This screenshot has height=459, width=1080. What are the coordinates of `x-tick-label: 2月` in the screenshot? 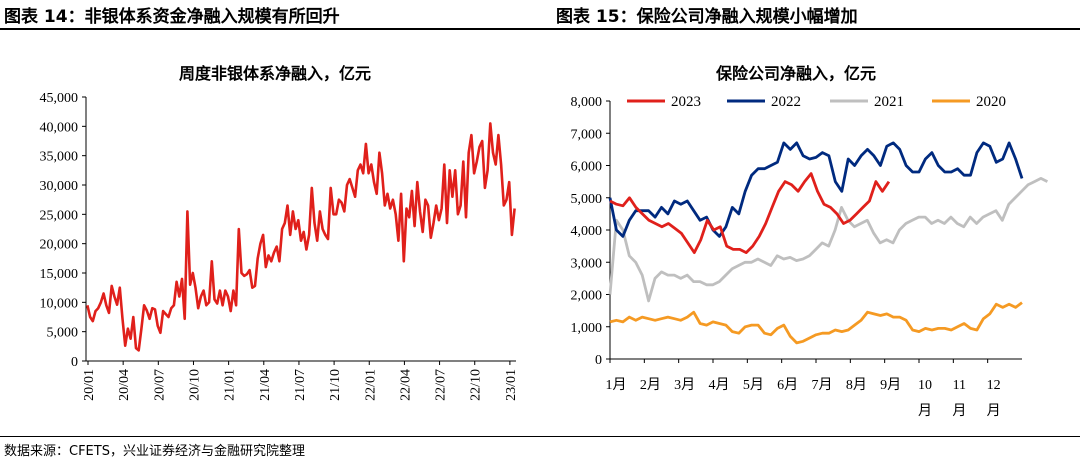 It's located at (650, 385).